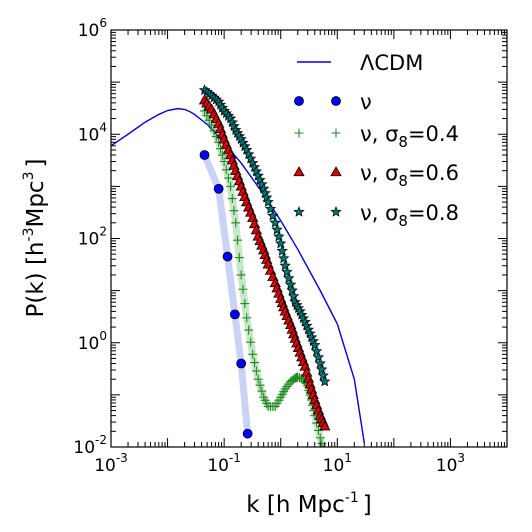 The width and height of the screenshot is (532, 532). What do you see at coordinates (433, 213) in the screenshot?
I see `legend-label-tail: =0.8` at bounding box center [433, 213].